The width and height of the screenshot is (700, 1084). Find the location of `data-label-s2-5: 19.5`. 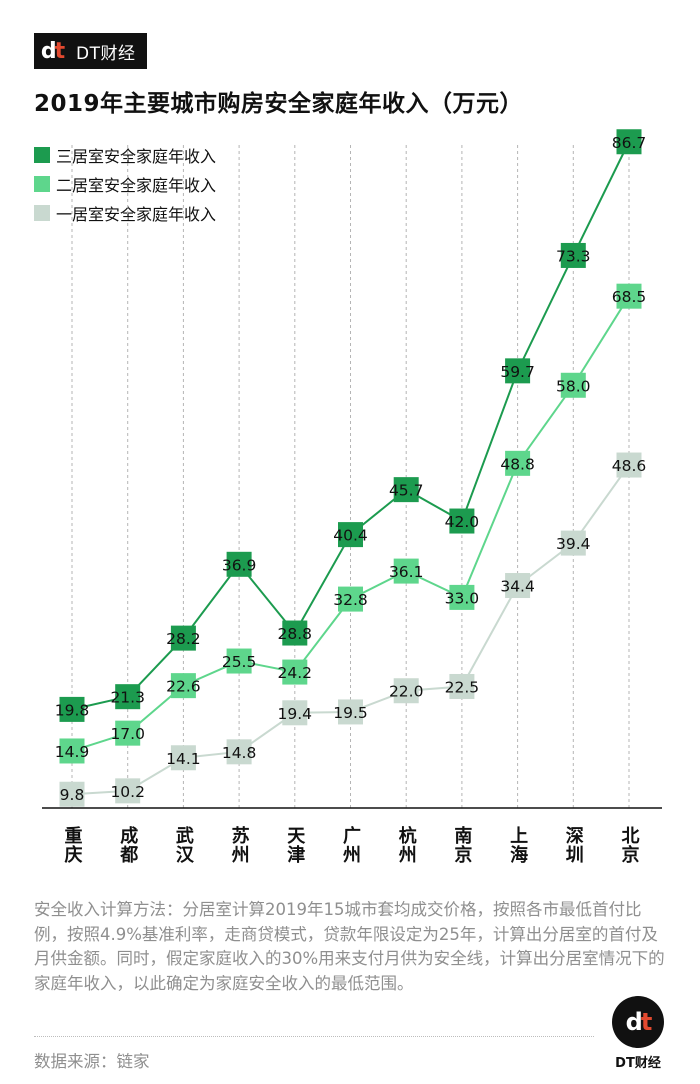

data-label-s2-5: 19.5 is located at coordinates (350, 713).